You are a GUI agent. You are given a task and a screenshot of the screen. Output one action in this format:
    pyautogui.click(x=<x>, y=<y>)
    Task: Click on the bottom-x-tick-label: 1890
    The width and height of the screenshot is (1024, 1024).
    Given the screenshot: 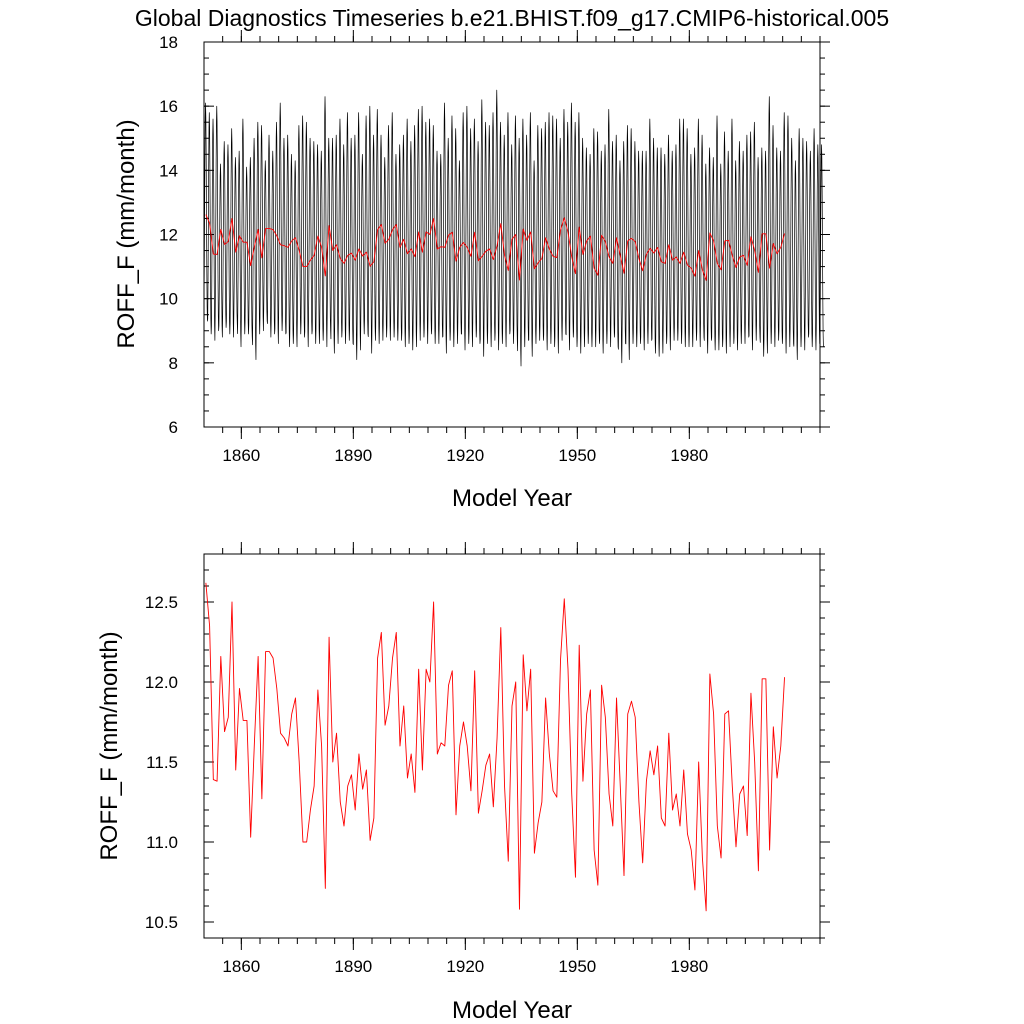 What is the action you would take?
    pyautogui.click(x=353, y=966)
    